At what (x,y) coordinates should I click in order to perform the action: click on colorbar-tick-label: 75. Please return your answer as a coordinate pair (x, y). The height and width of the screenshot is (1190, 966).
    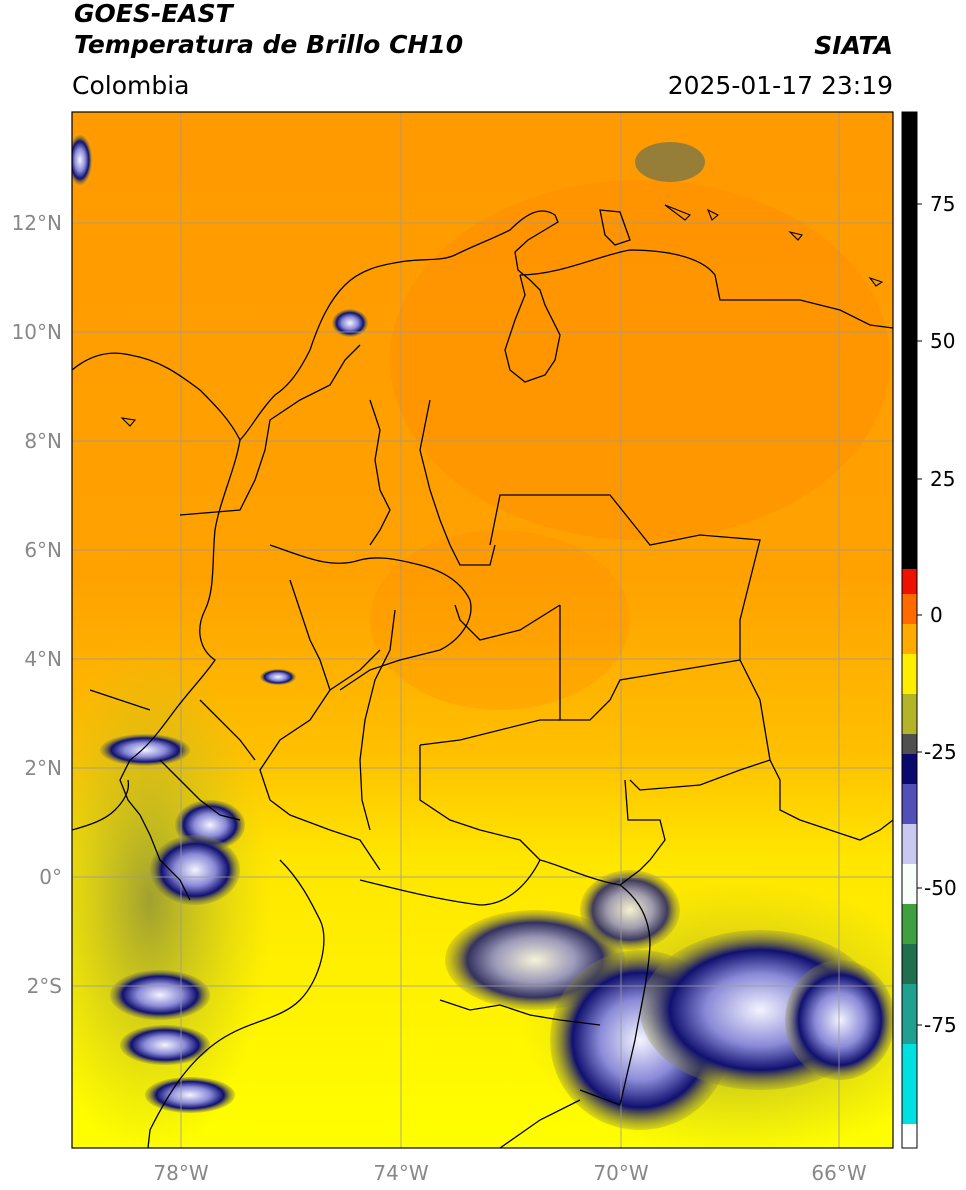
    Looking at the image, I should click on (942, 204).